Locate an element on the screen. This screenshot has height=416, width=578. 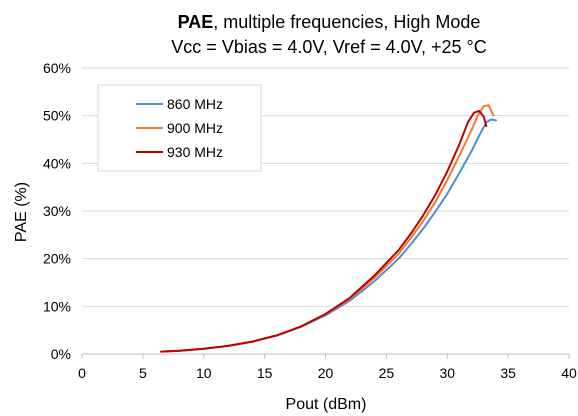
y-tick-label: 50% is located at coordinates (57, 116).